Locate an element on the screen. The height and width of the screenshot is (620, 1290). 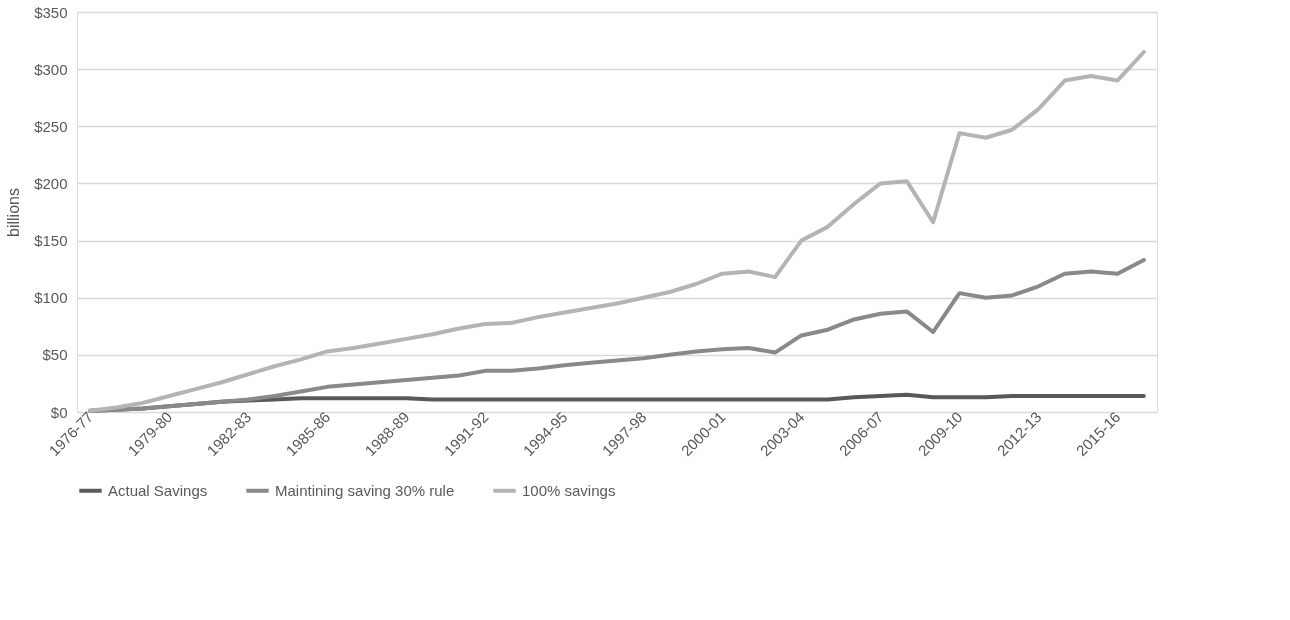
y-tick-label: $250 is located at coordinates (51, 126).